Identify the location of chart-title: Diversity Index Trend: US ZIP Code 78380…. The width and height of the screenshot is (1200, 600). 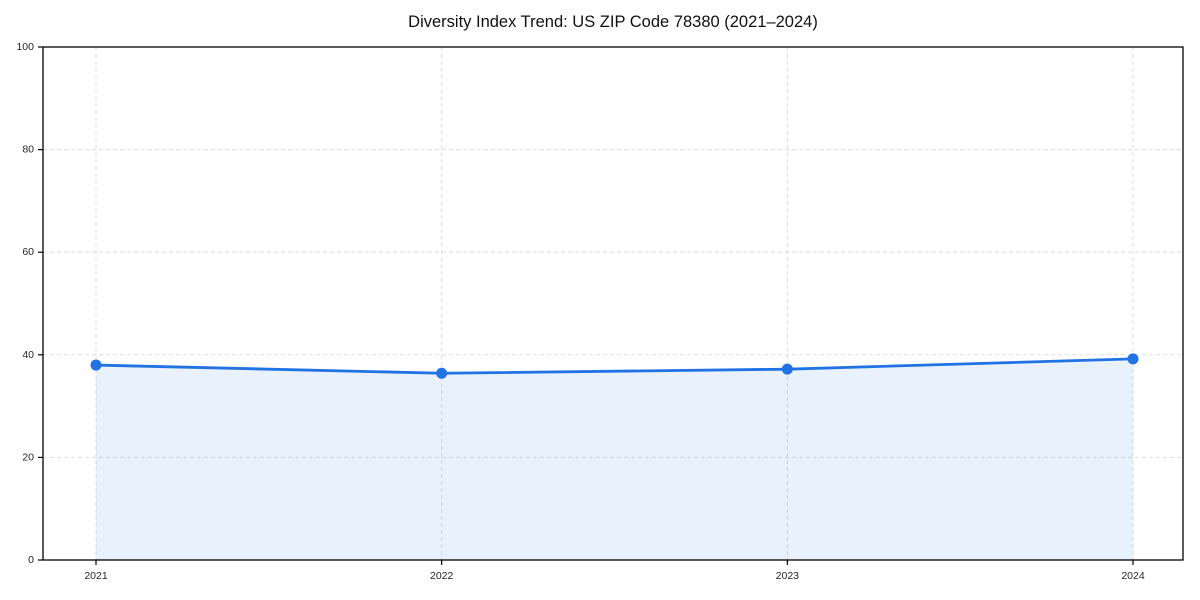
(613, 22).